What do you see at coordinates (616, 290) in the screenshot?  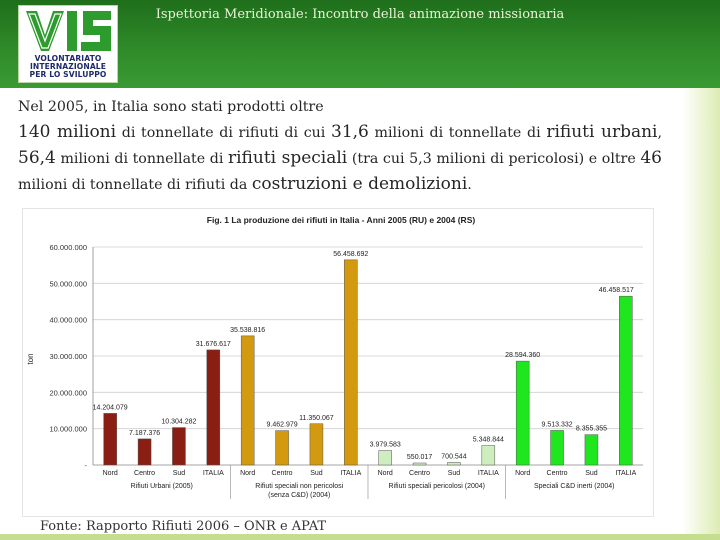 I see `bar-value-label: 46.458.517` at bounding box center [616, 290].